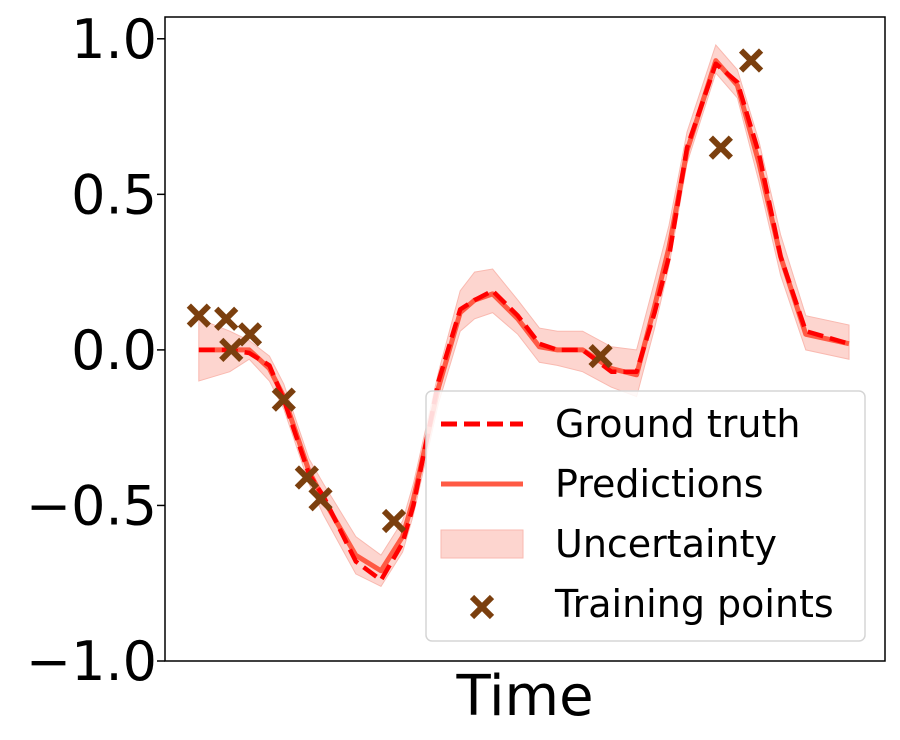  I want to click on y-axis: −1.0 −0.5 0.0 0.5 1.0, so click(95, 350).